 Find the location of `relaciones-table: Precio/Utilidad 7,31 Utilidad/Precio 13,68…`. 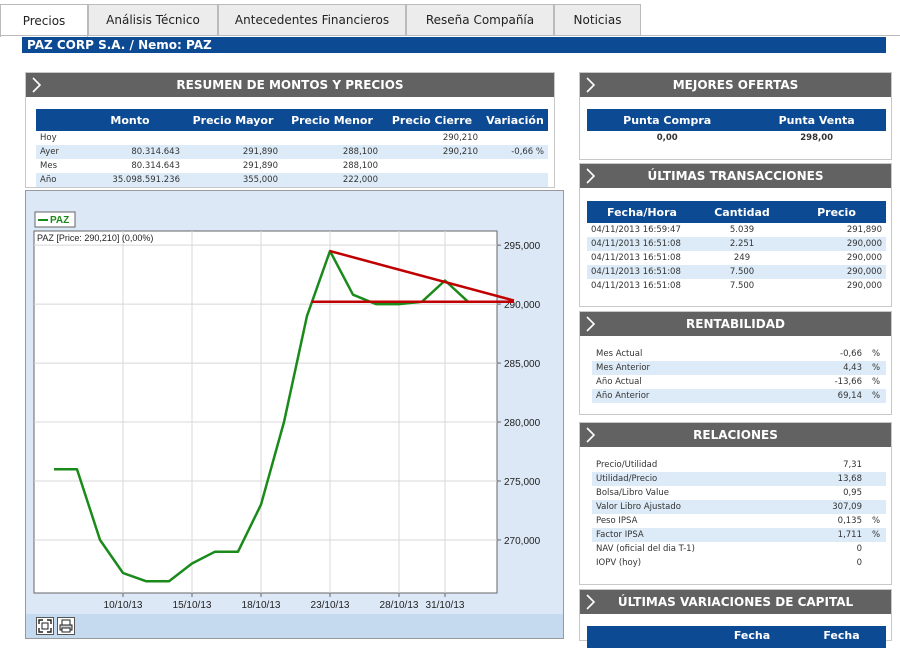

relaciones-table: Precio/Utilidad 7,31 Utilidad/Precio 13,68… is located at coordinates (739, 514).